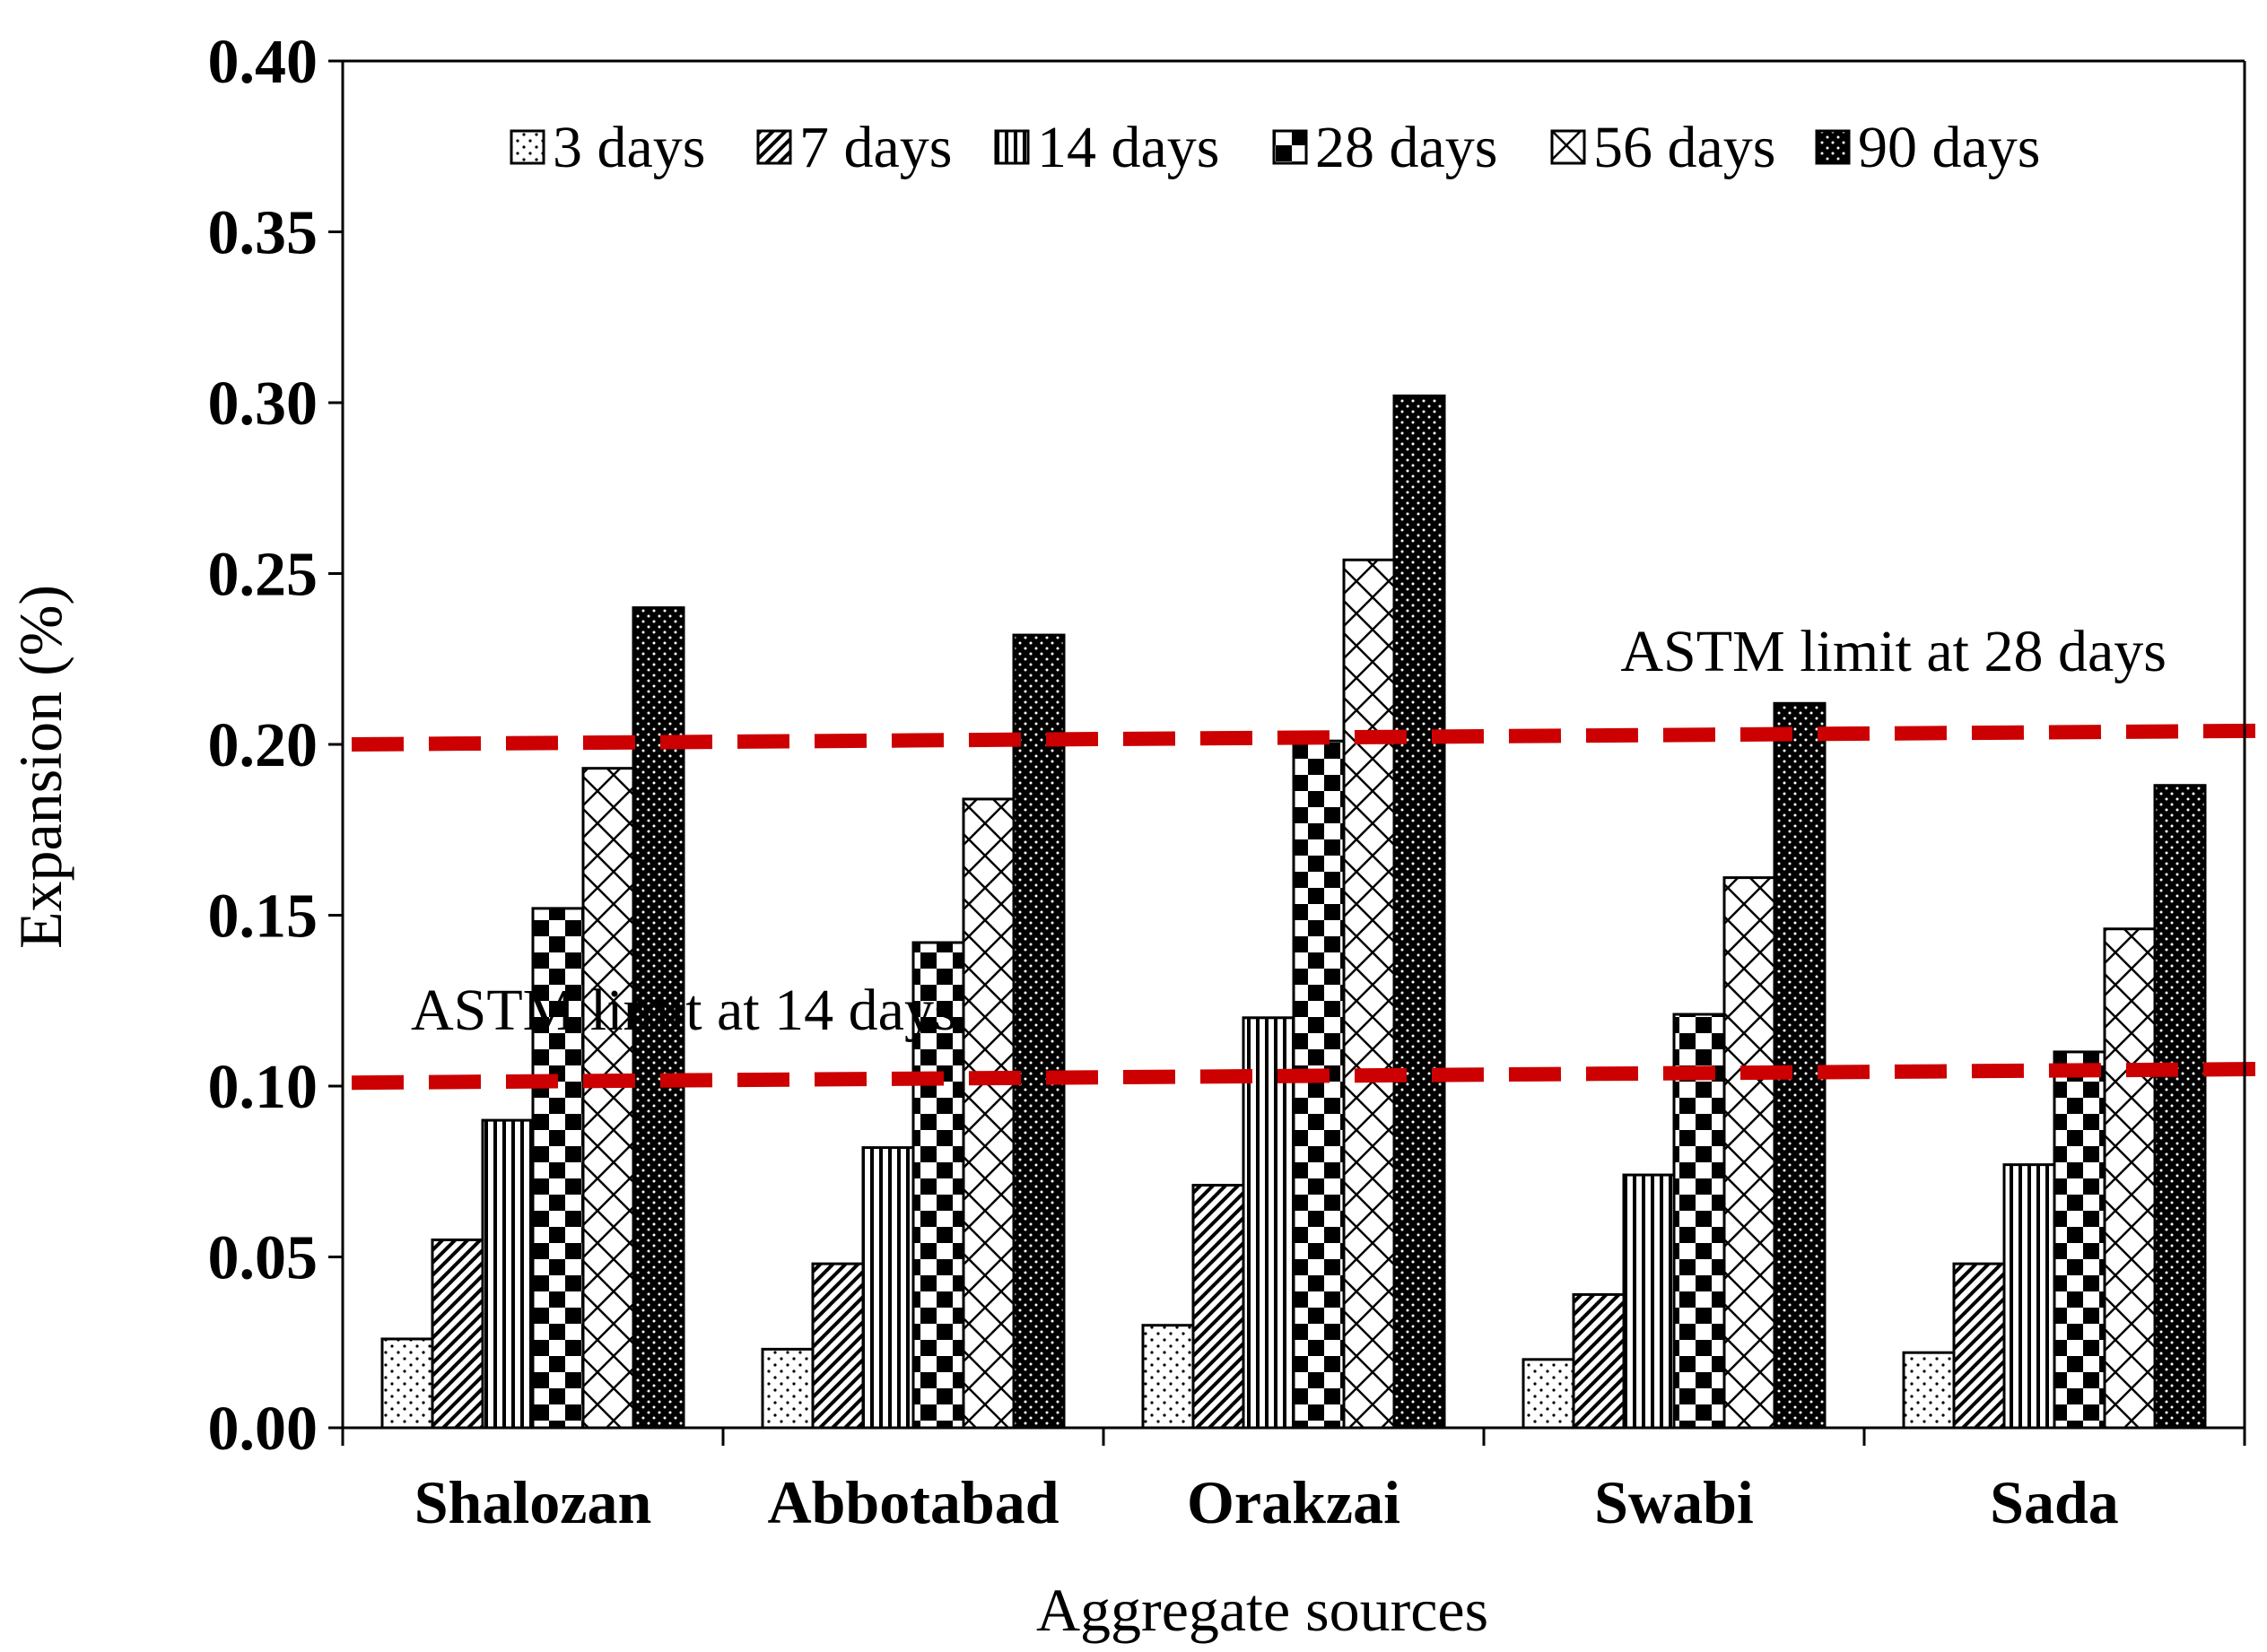  Describe the element at coordinates (533, 1502) in the screenshot. I see `x-tick-label: Shalozan` at that location.